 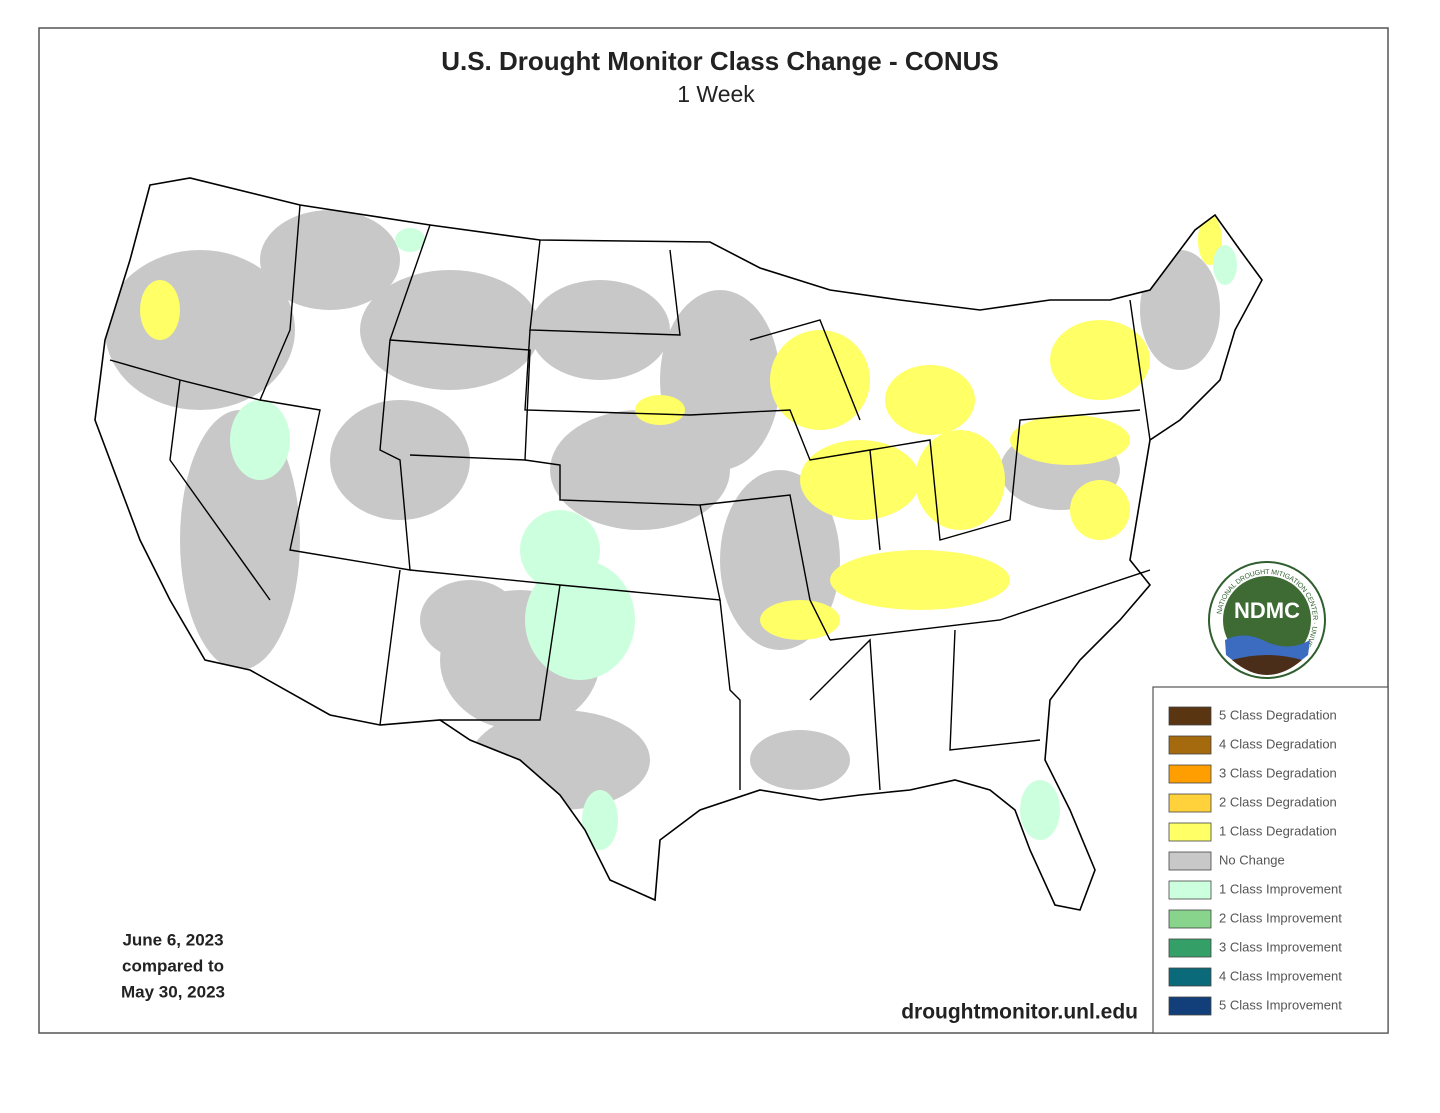 I want to click on legend-label: 3 Class Improvement, so click(x=1280, y=946).